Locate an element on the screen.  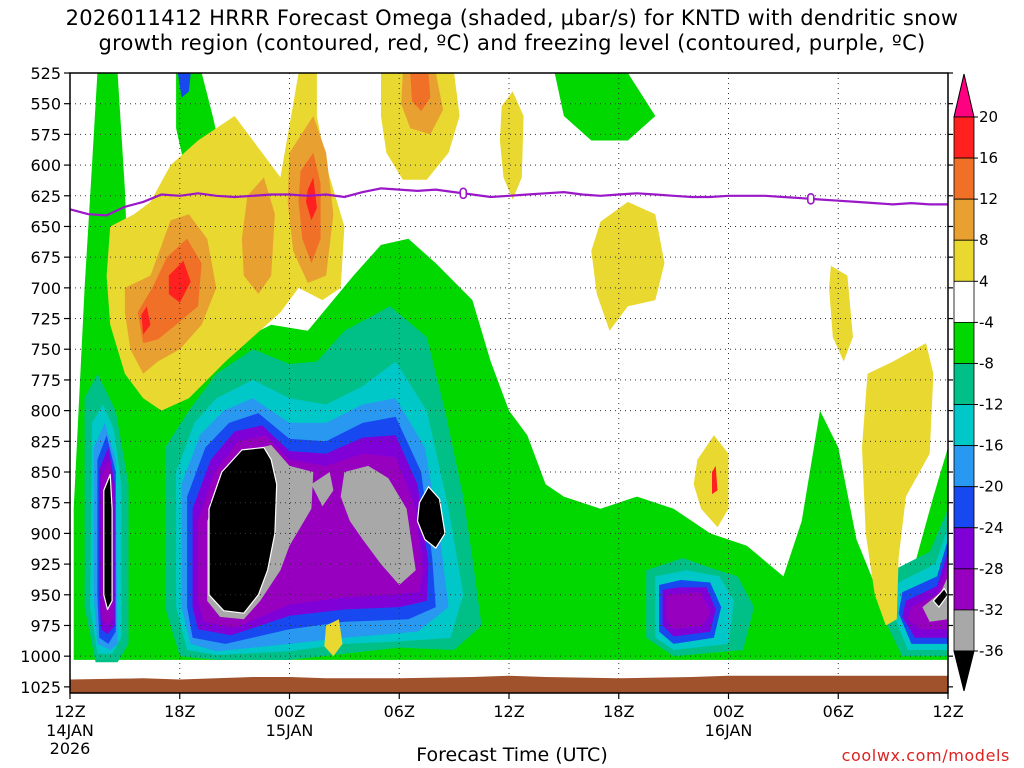
colorbar-label: 20 is located at coordinates (988, 117).